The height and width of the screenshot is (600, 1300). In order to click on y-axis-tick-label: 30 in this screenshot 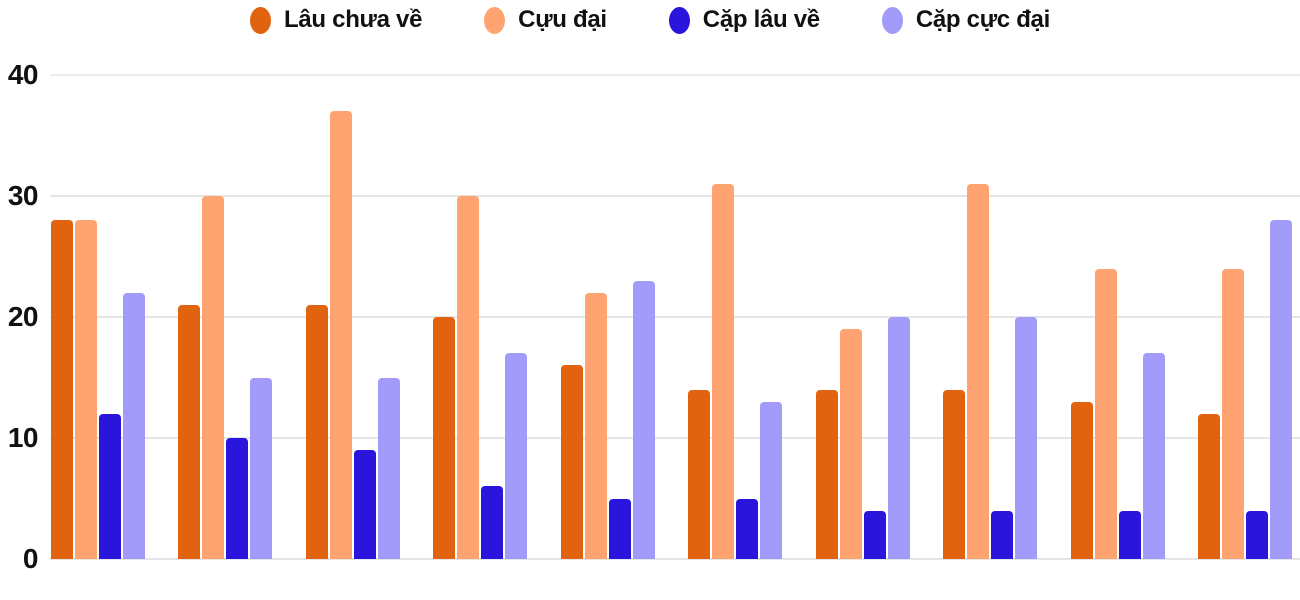, I will do `click(23, 195)`.